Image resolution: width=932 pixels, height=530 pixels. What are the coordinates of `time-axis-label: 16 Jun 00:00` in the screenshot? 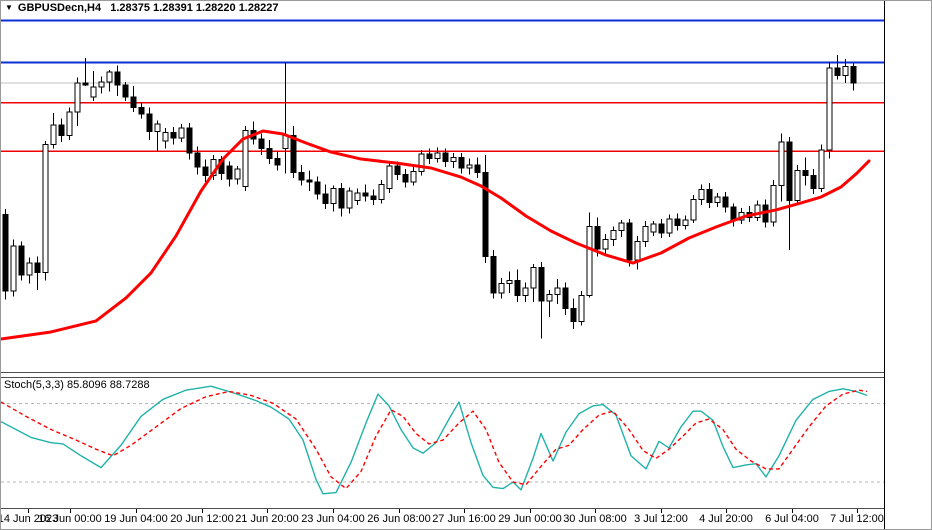 It's located at (70, 519).